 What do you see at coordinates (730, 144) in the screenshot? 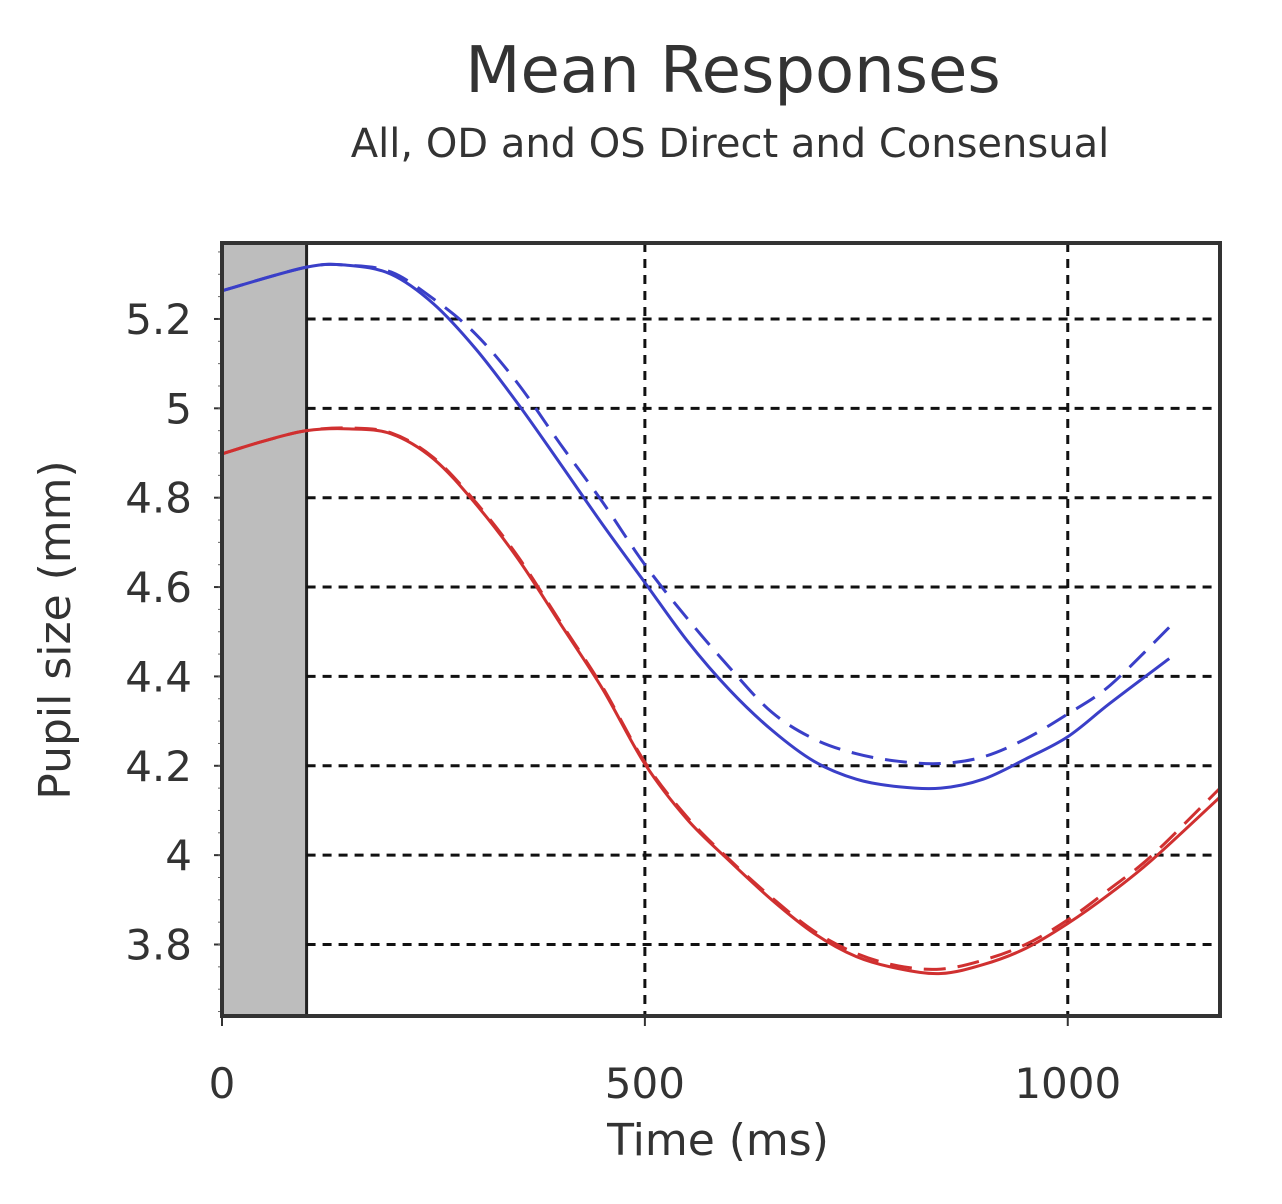
I see `chart-subtitle: All, OD and OS Direct and Consensual` at bounding box center [730, 144].